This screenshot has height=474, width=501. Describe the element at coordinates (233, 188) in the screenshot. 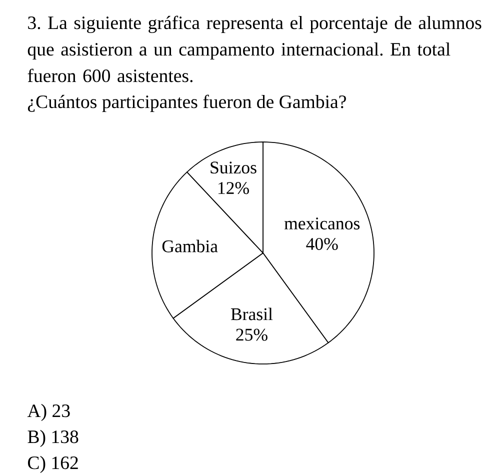

I see `data-label: 12%` at that location.